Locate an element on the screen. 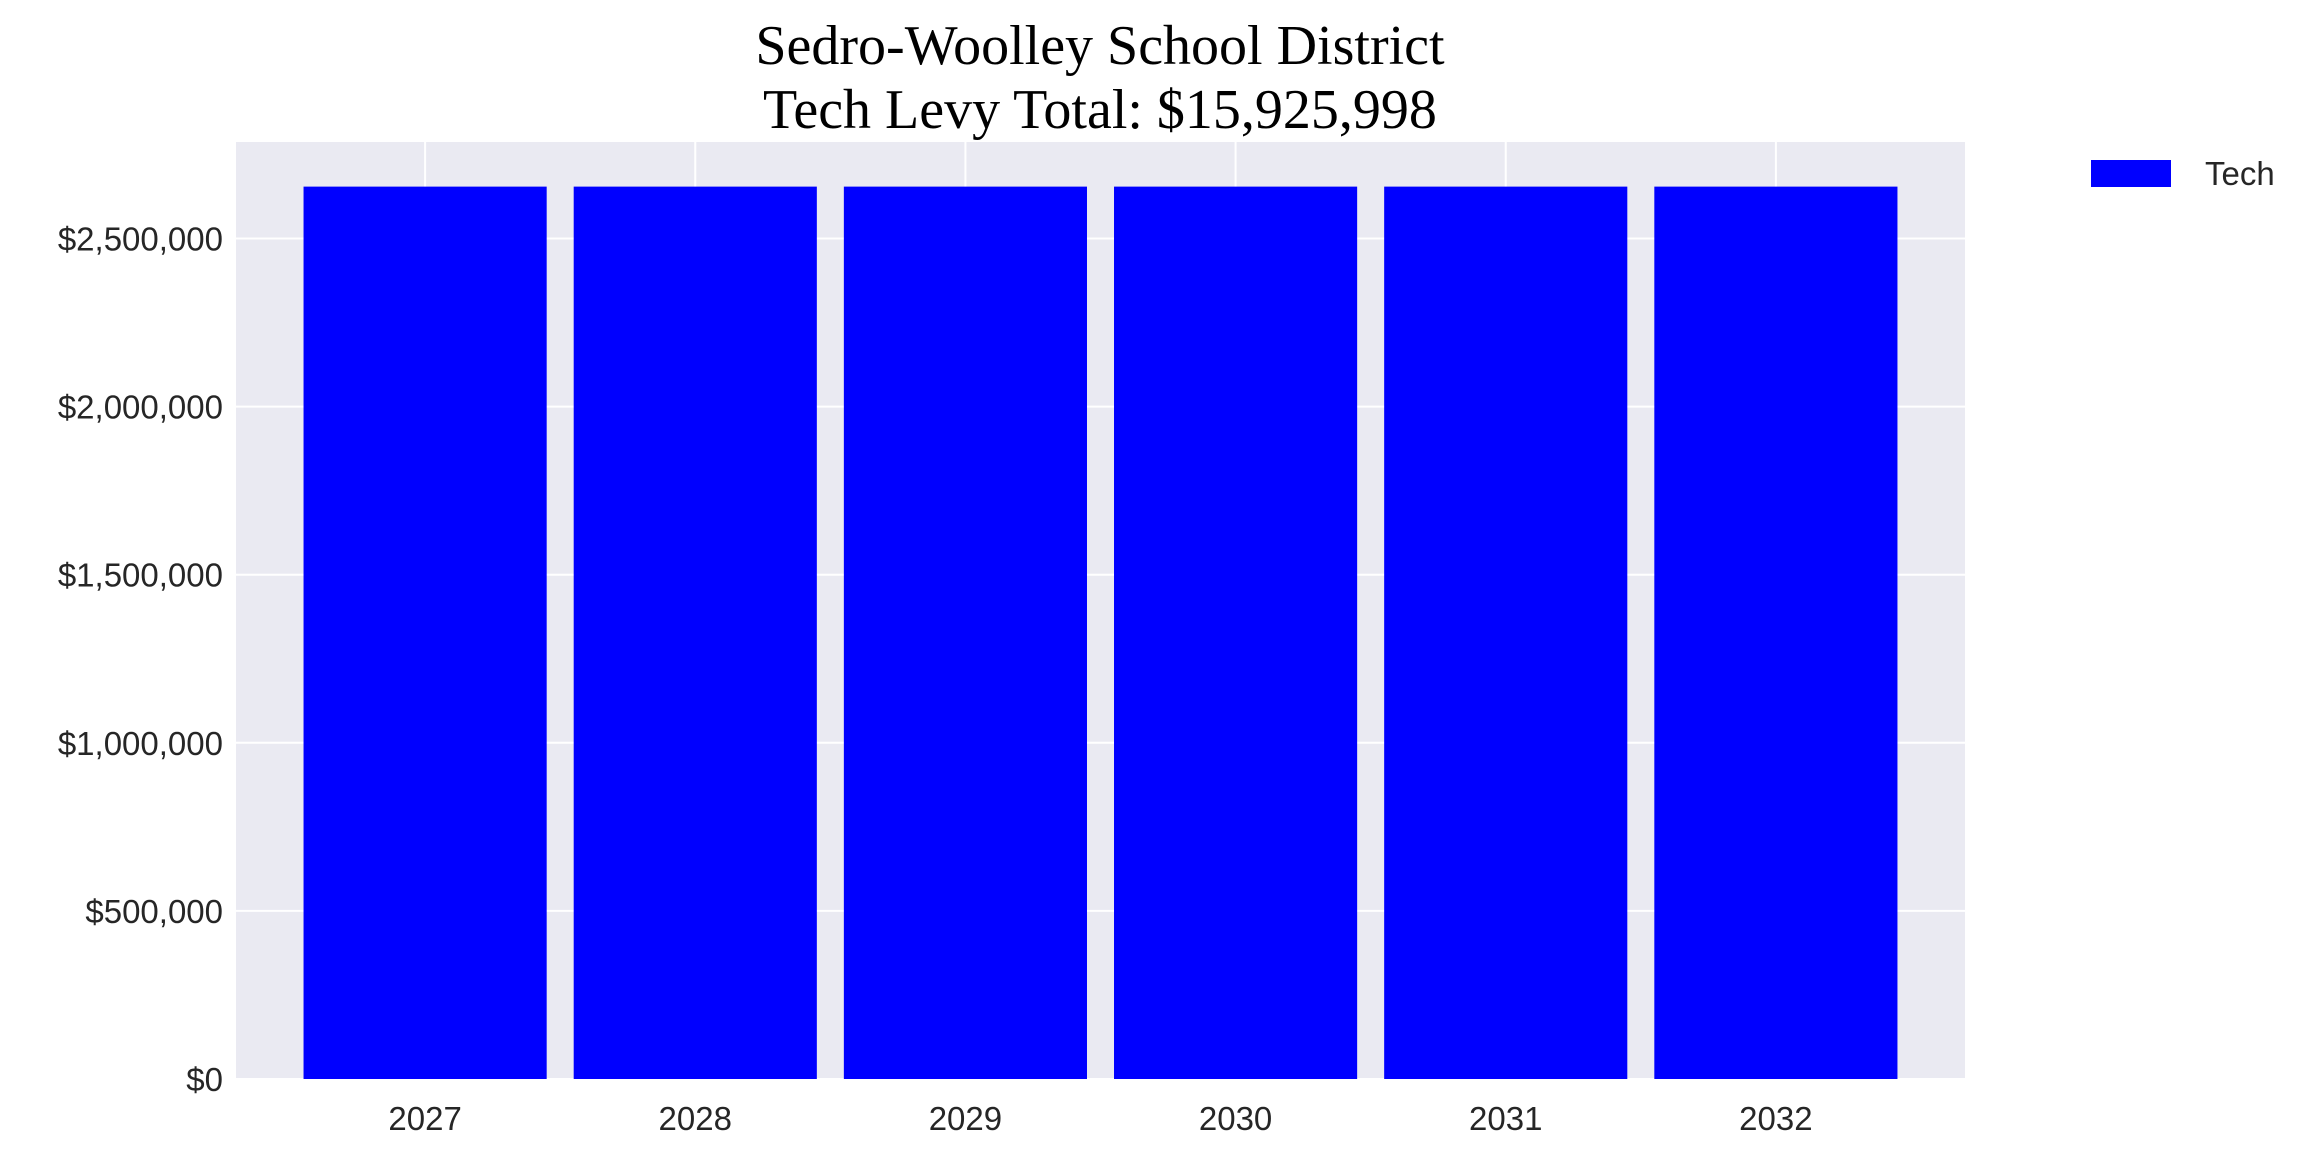 This screenshot has height=1152, width=2304. y-tick-label: $2,500,000 is located at coordinates (140, 239).